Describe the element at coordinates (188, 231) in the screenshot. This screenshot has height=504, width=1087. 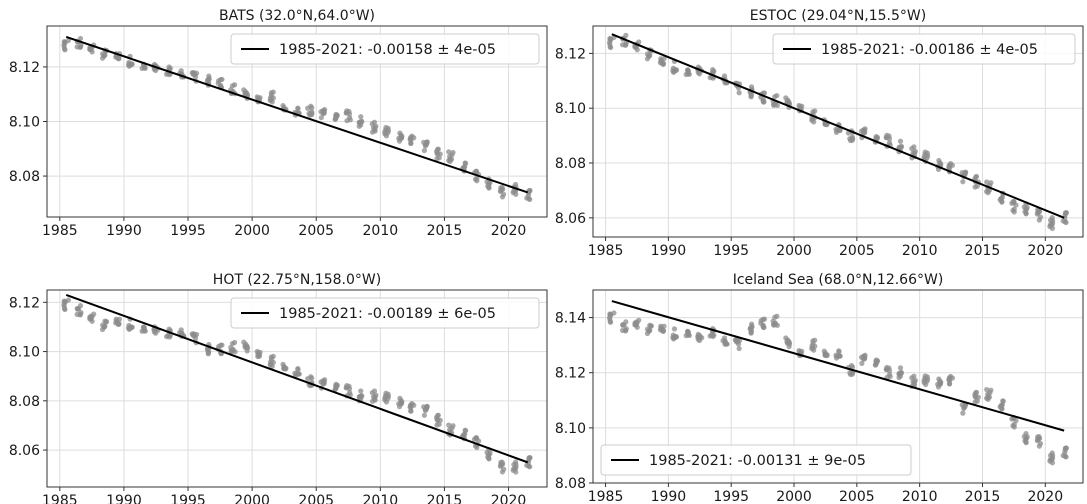
I see `x-tick-label: 1995` at that location.